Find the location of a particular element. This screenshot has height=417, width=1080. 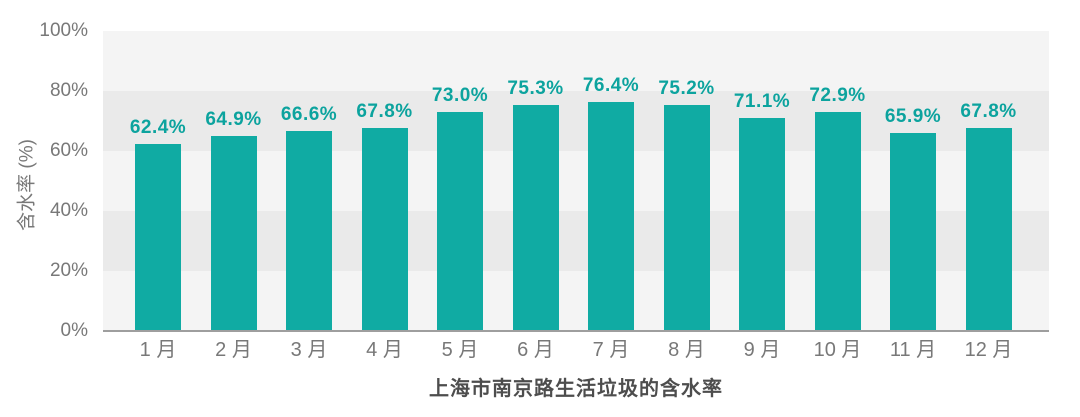

y-tick-label: 20% is located at coordinates (68, 270).